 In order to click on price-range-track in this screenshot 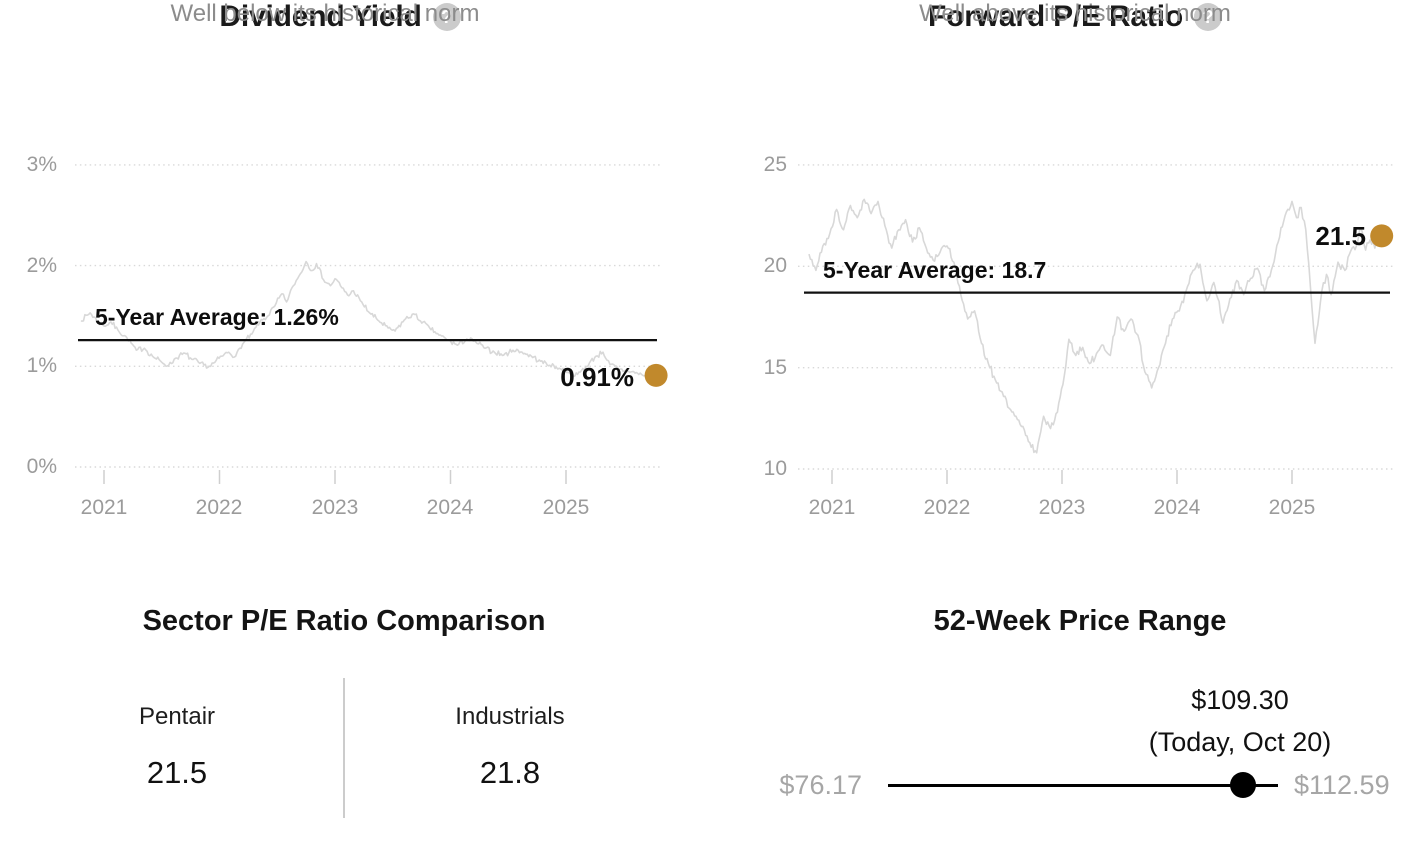, I will do `click(1083, 785)`.